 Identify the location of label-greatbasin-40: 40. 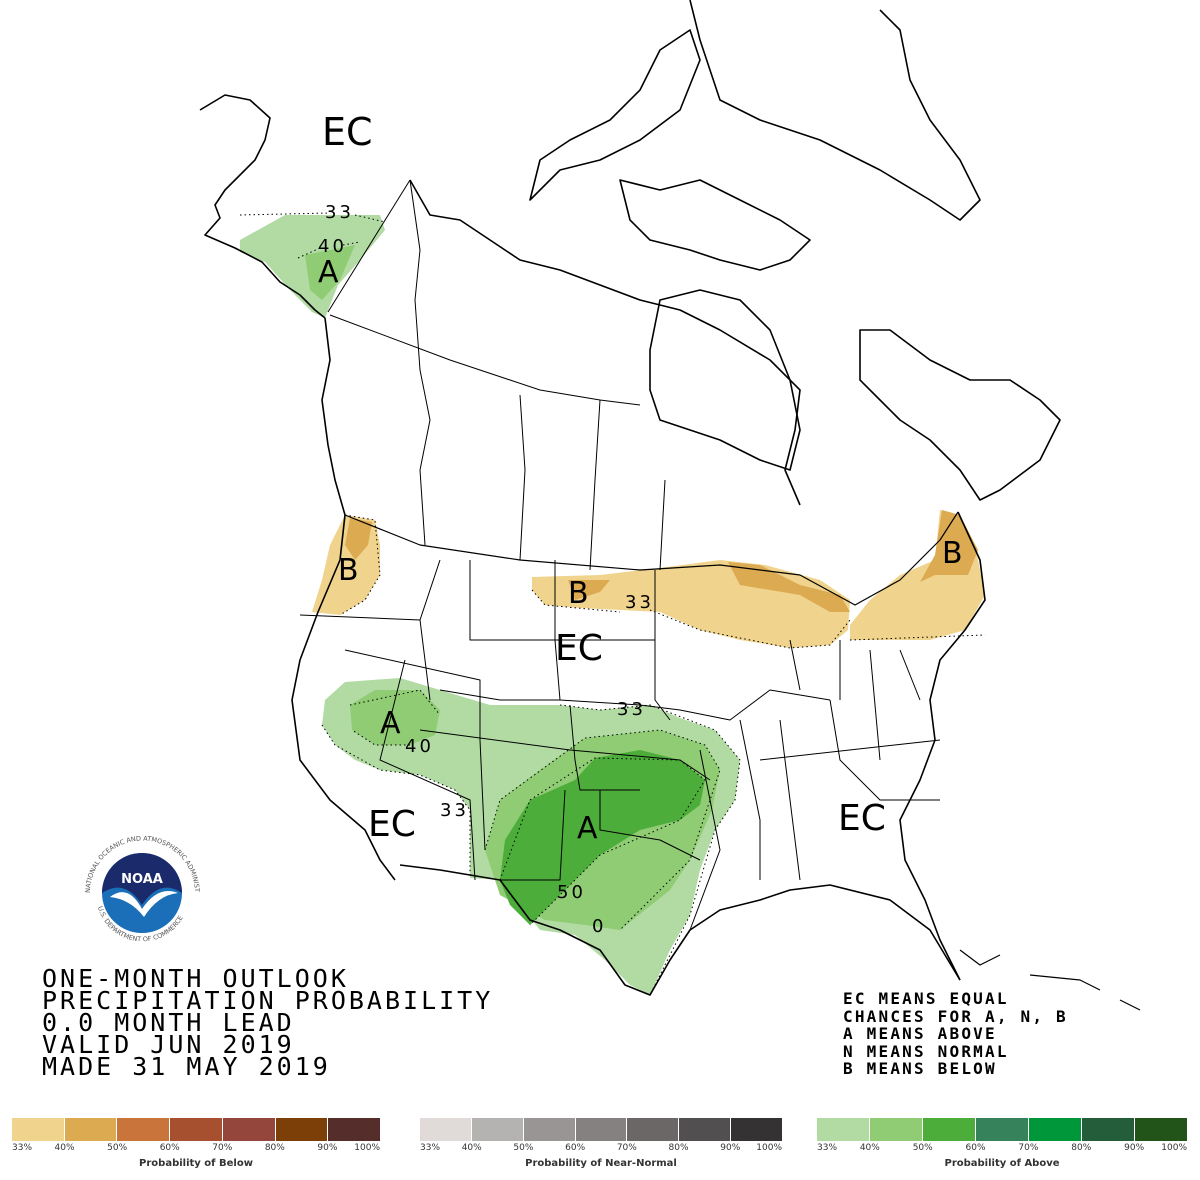
(419, 746).